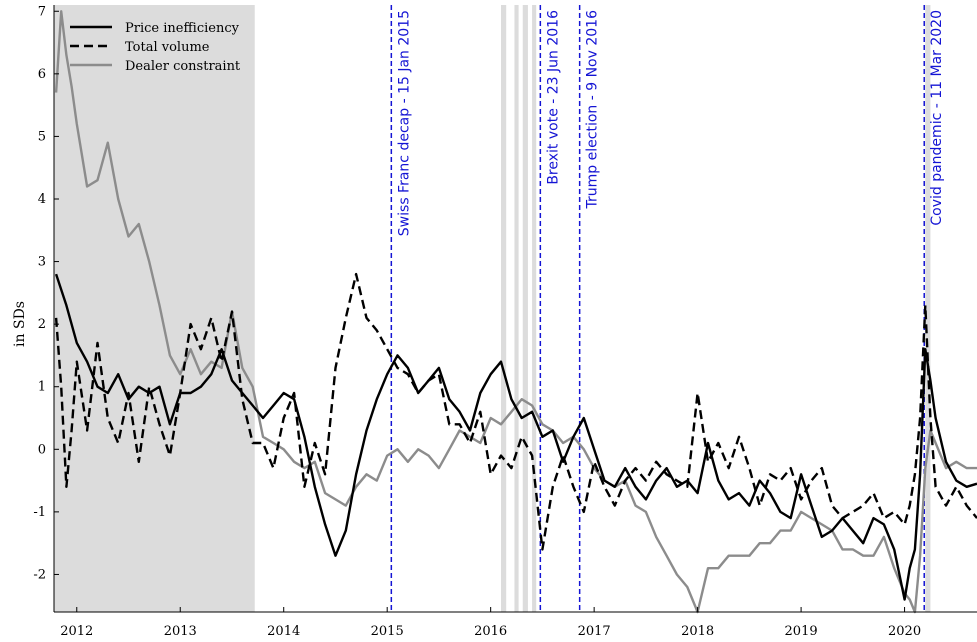 The height and width of the screenshot is (642, 977). What do you see at coordinates (42, 11) in the screenshot?
I see `y-tick-label-9: 7` at bounding box center [42, 11].